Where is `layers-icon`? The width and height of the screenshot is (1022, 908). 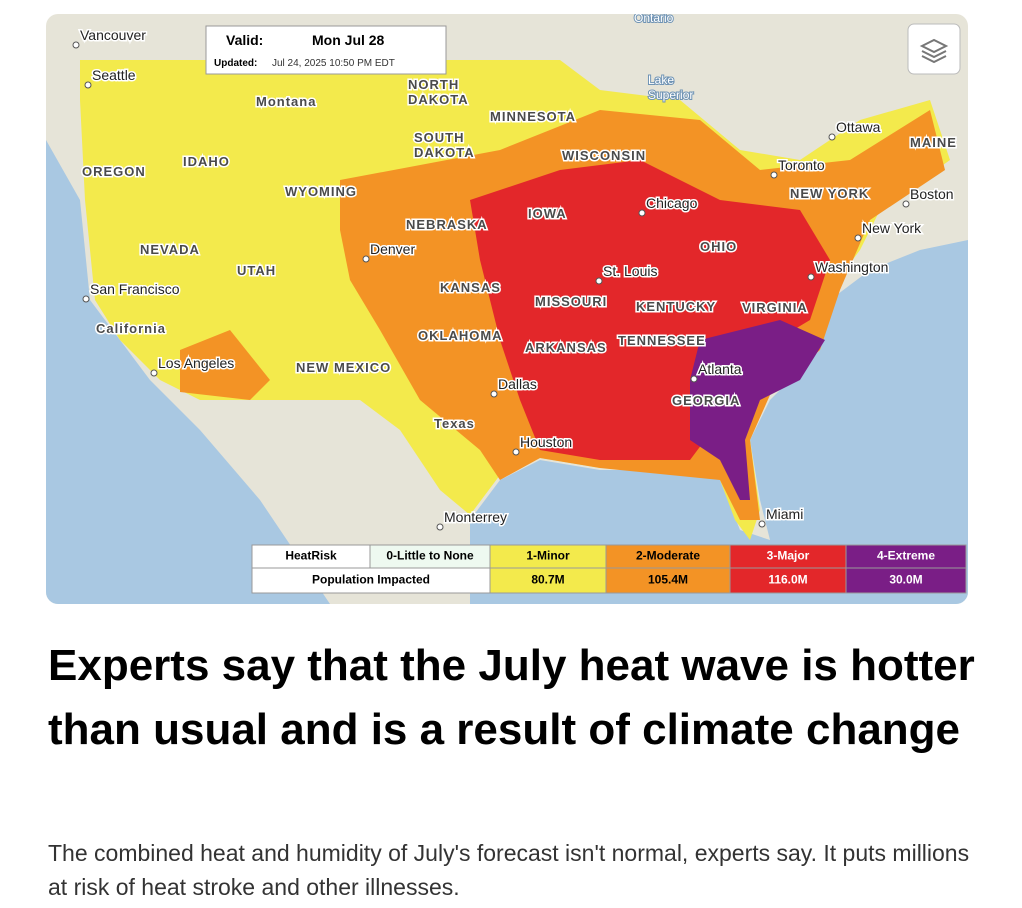 layers-icon is located at coordinates (934, 51).